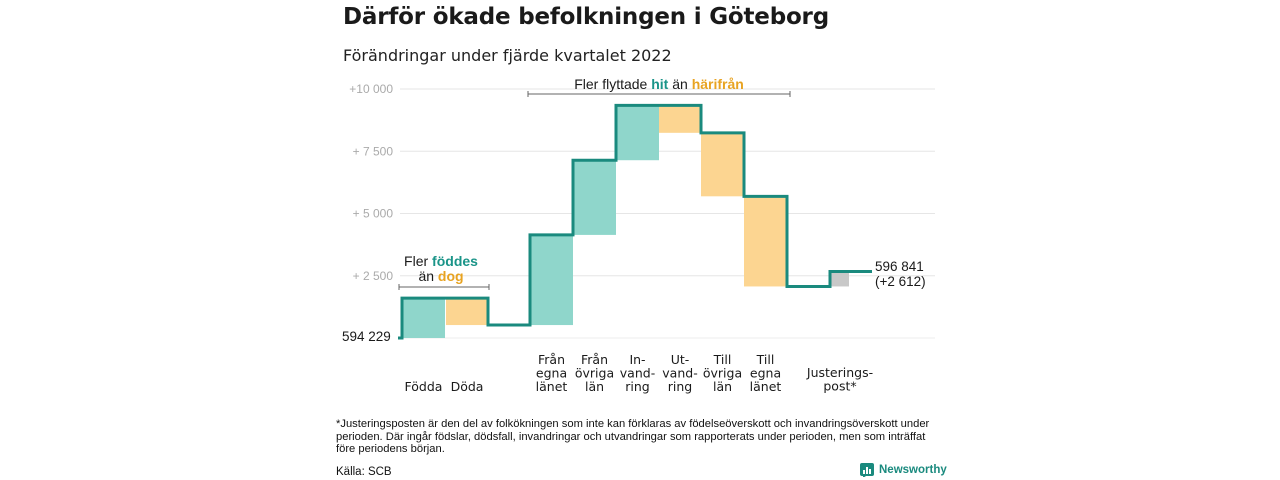  What do you see at coordinates (507, 55) in the screenshot?
I see `chart-subtitle: Förändringar under fjärde kvartalet 2022` at bounding box center [507, 55].